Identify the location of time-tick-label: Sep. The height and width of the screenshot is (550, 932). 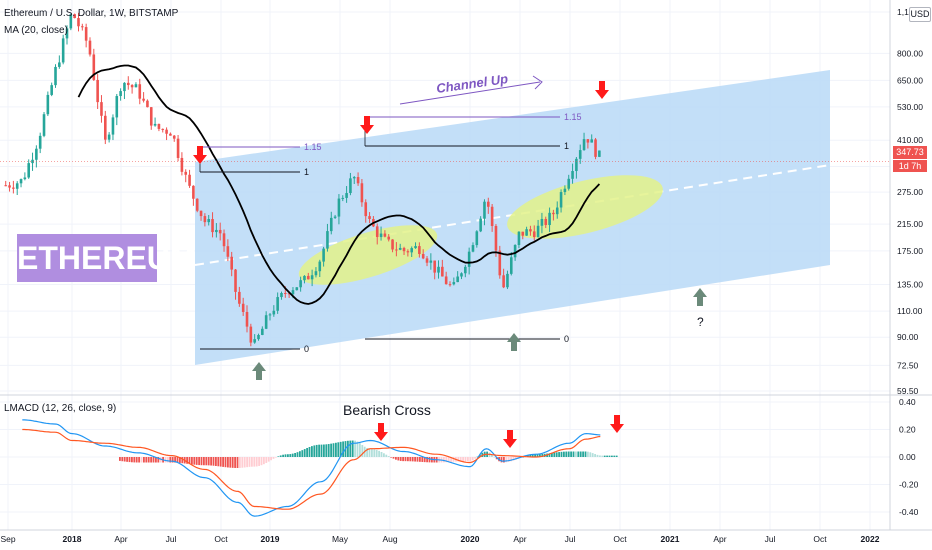
(7, 539).